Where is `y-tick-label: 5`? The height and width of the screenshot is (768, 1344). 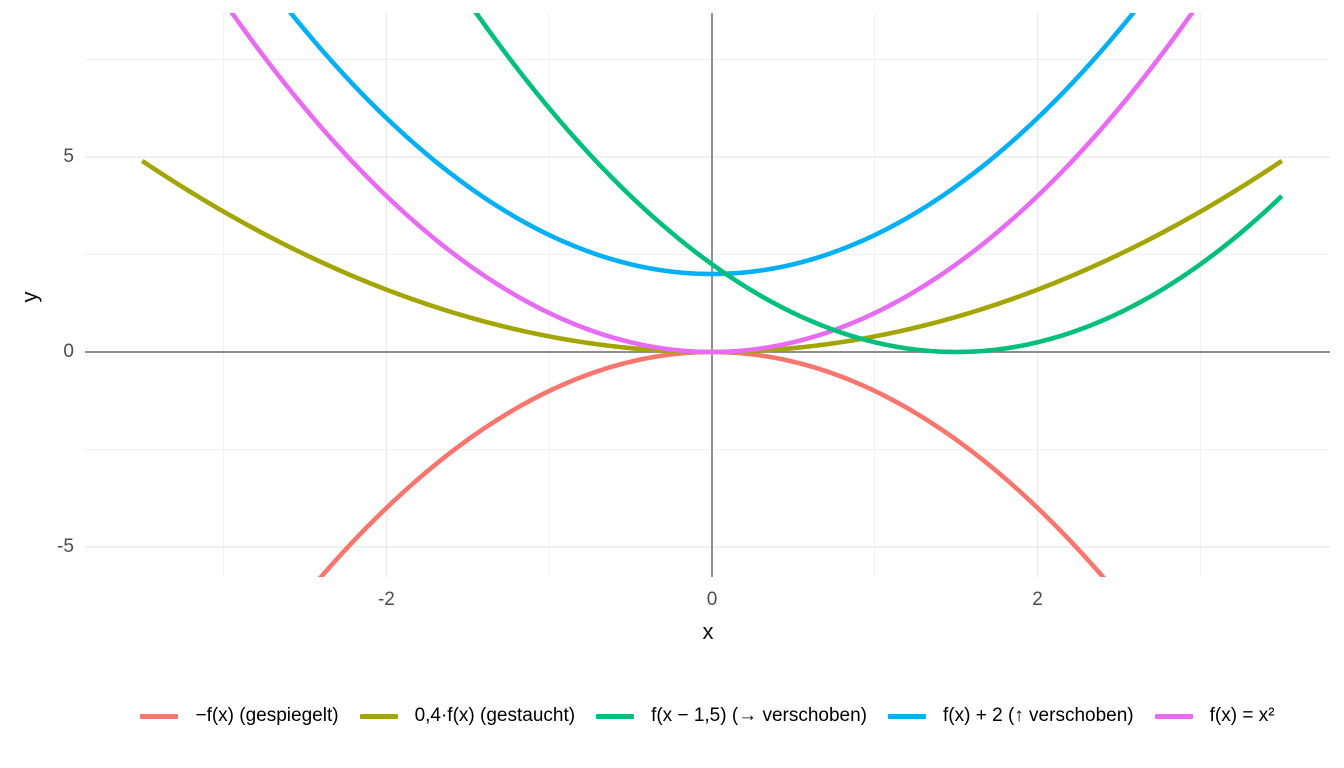
y-tick-label: 5 is located at coordinates (68, 156).